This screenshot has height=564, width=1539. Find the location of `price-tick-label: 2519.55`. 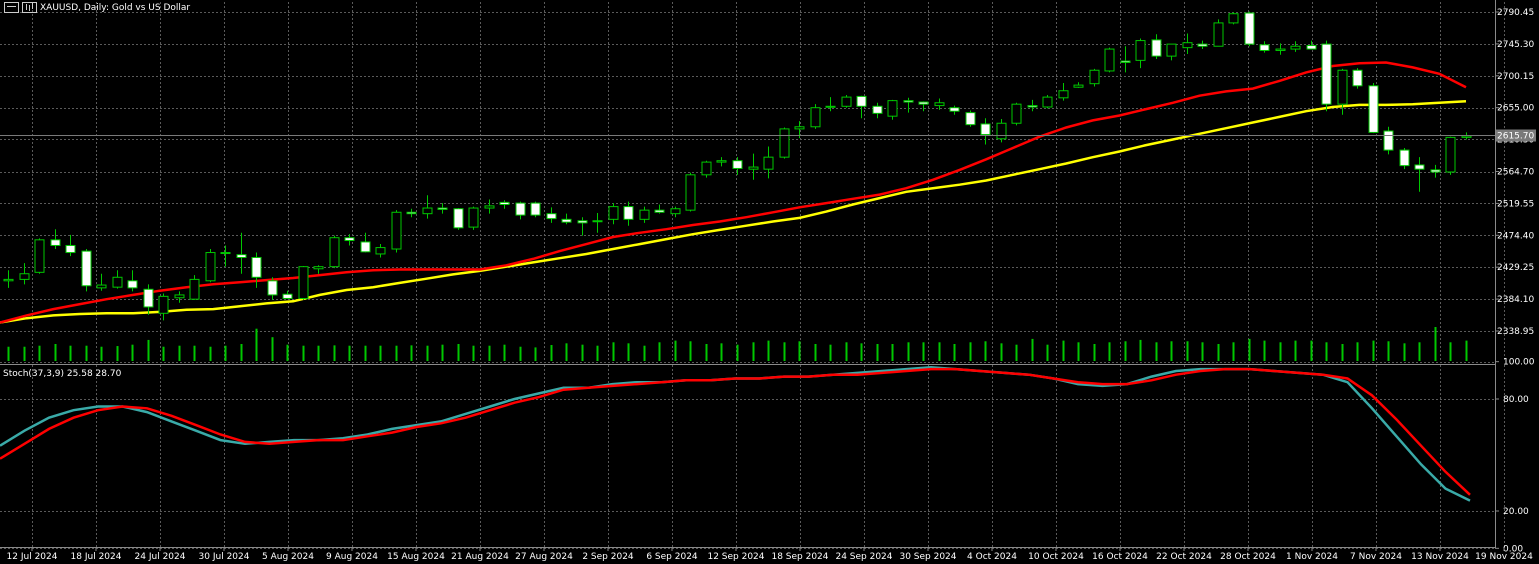

price-tick-label: 2519.55 is located at coordinates (1515, 204).